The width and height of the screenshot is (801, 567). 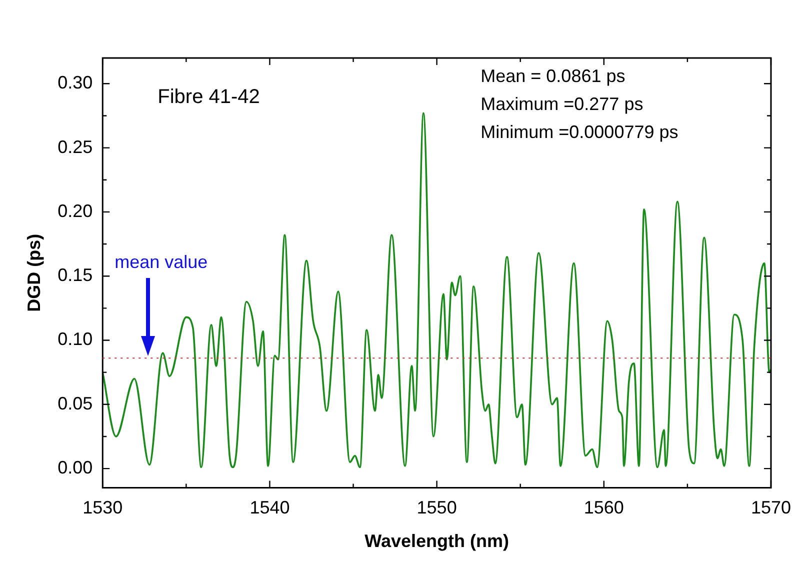 What do you see at coordinates (770, 508) in the screenshot?
I see `x-tick-label: 1570` at bounding box center [770, 508].